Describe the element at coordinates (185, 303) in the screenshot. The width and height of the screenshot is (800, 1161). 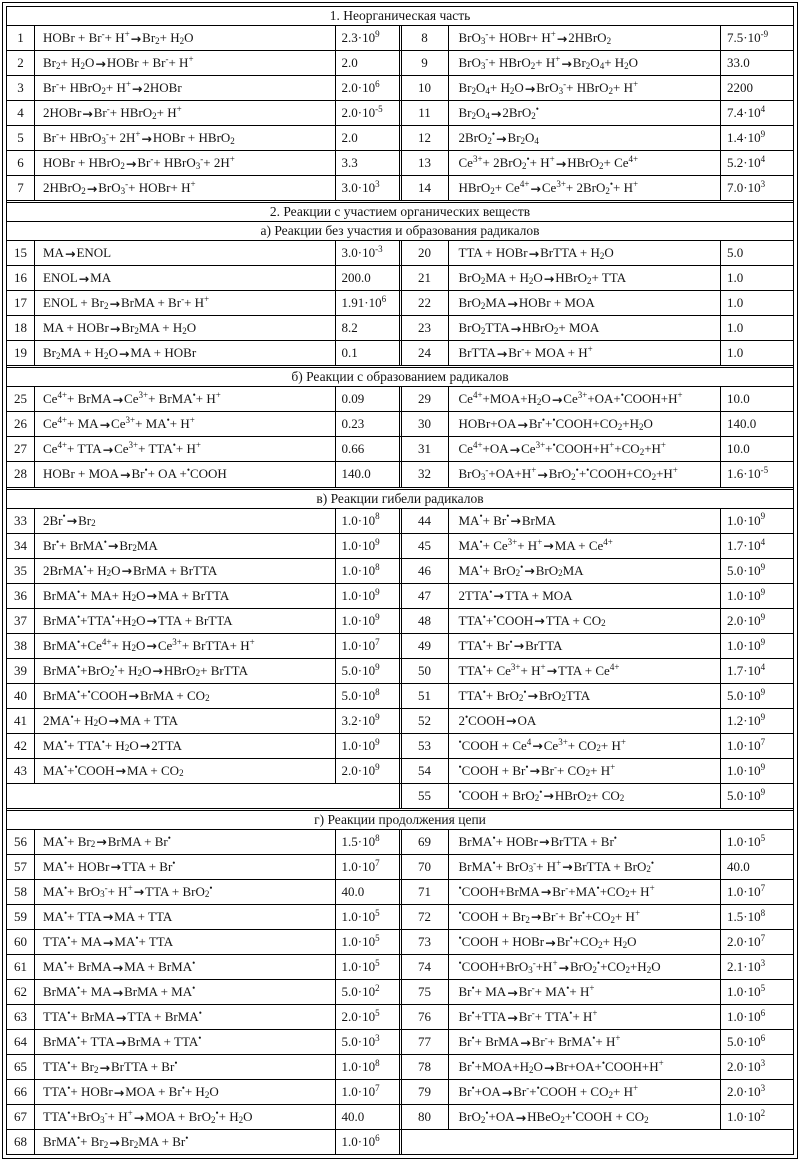
I see `reaction-equation: ENOL + Br 2 → BrMA + Br - + H +` at that location.